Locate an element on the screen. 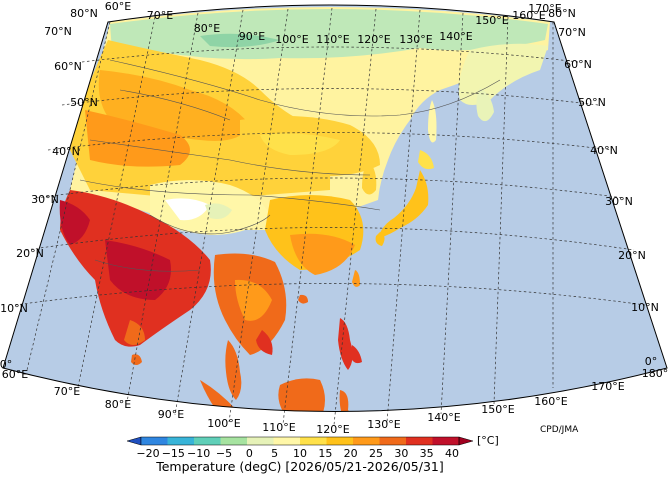 The image size is (669, 477). lon-label-bottom: 170°E is located at coordinates (607, 386).